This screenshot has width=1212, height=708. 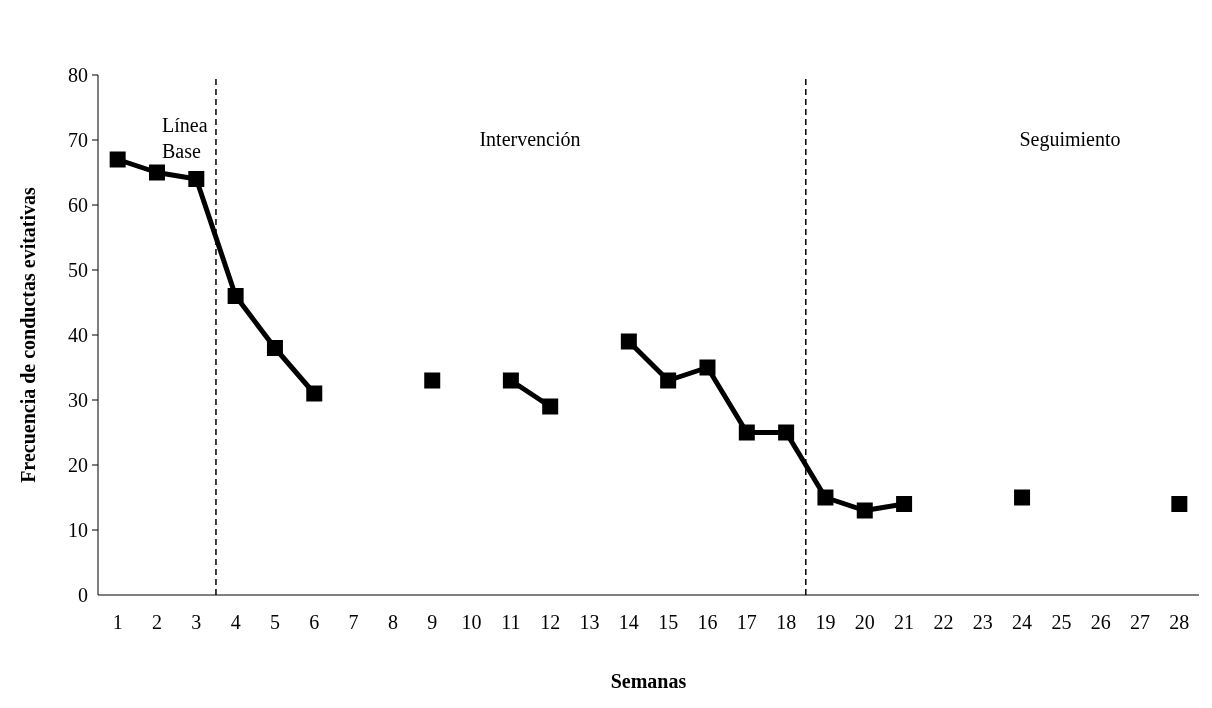 What do you see at coordinates (353, 622) in the screenshot?
I see `x-tick-label: 7` at bounding box center [353, 622].